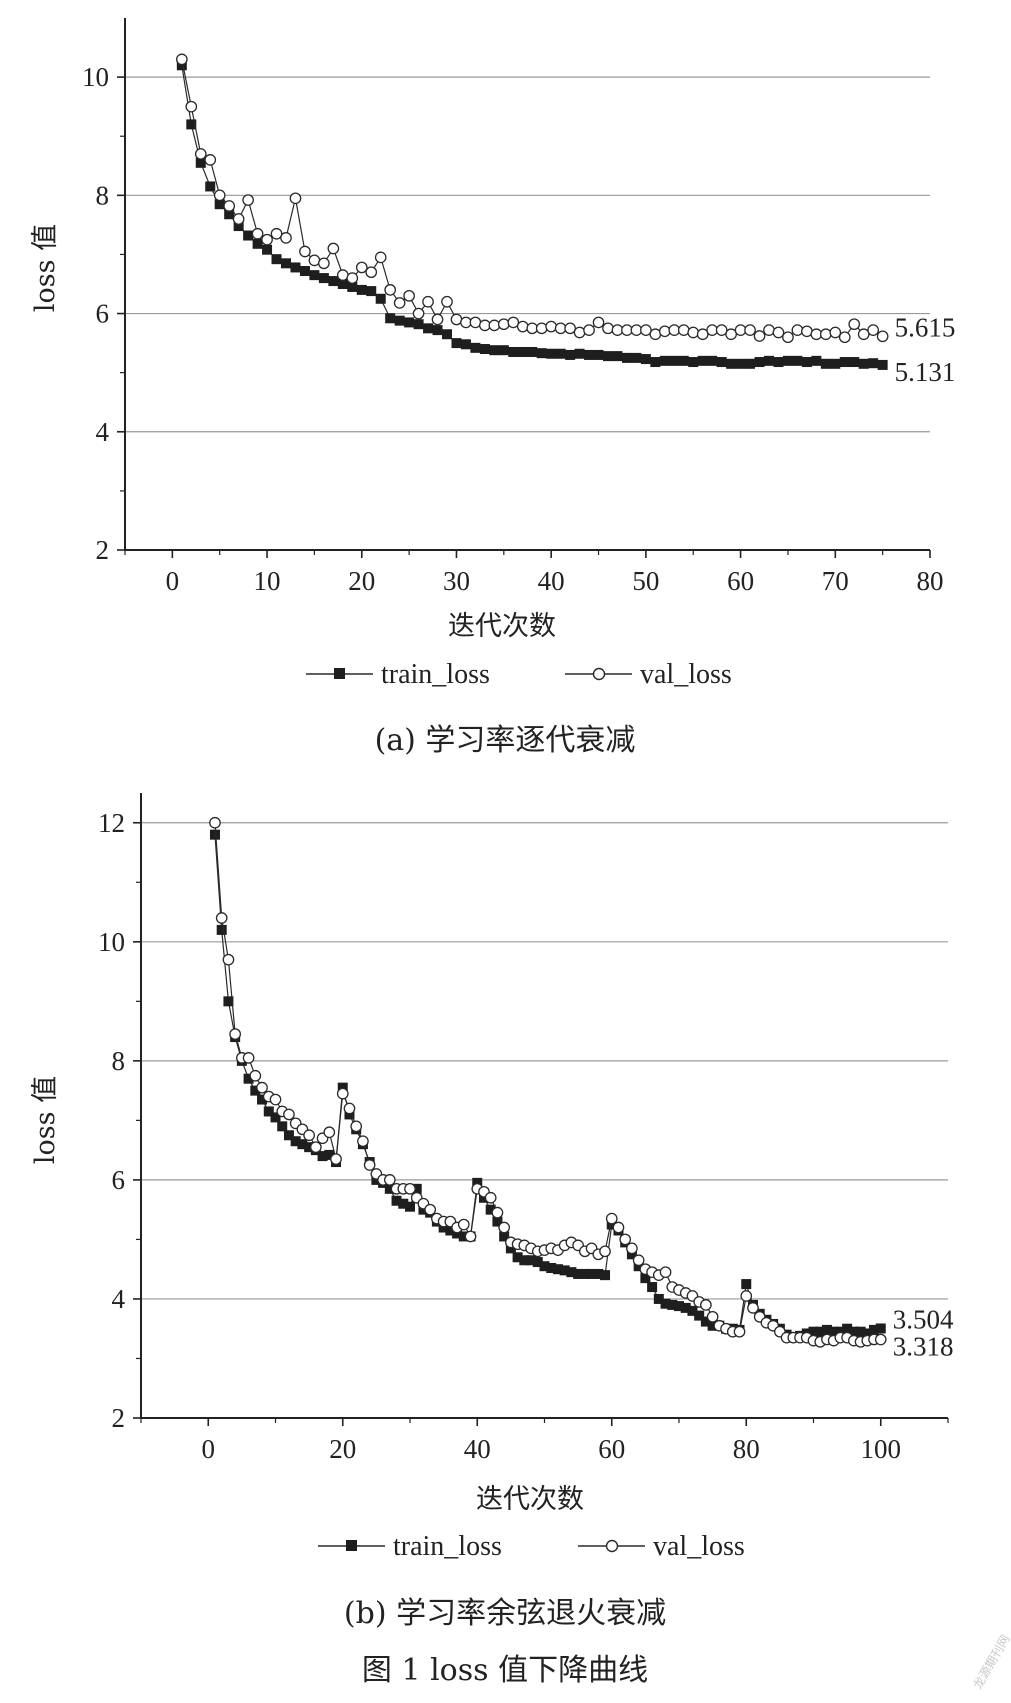 Image resolution: width=1011 pixels, height=1703 pixels. What do you see at coordinates (612, 1546) in the screenshot?
I see `legend-b-val-marker` at bounding box center [612, 1546].